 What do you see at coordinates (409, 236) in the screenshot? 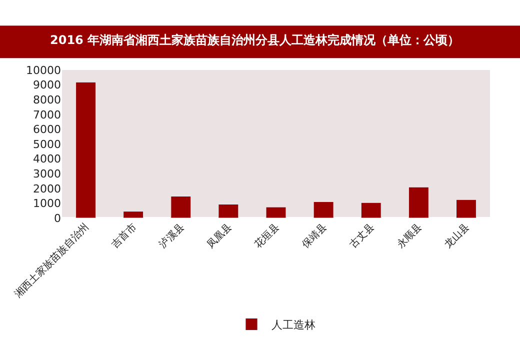
I see `x-tick-label: 永顺县` at bounding box center [409, 236].